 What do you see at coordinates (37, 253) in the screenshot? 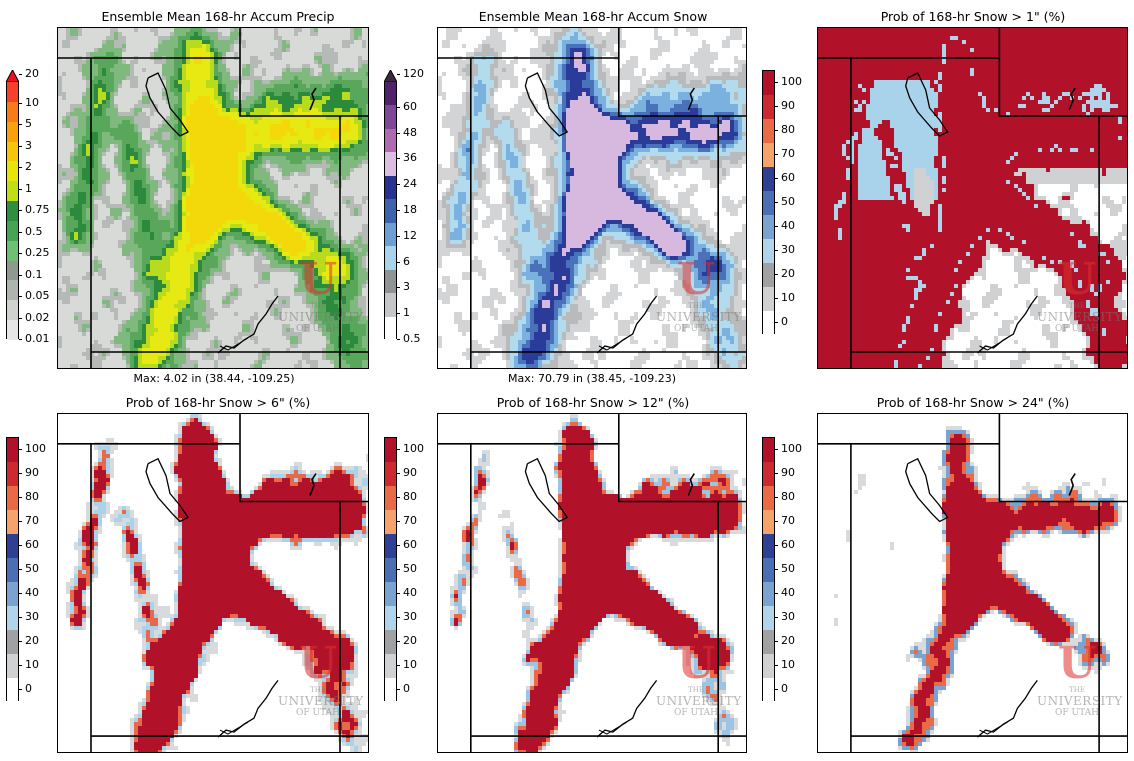
I see `colorbar-tick-label: 0.25` at bounding box center [37, 253].